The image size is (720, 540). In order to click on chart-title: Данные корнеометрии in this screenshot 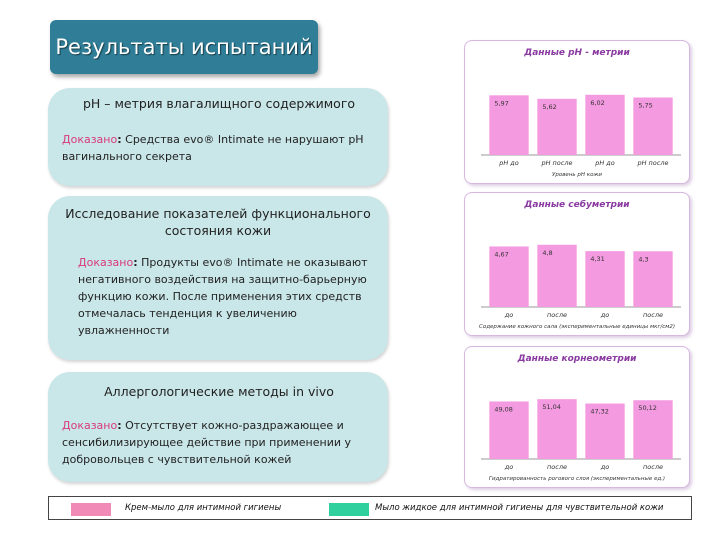, I will do `click(577, 359)`.